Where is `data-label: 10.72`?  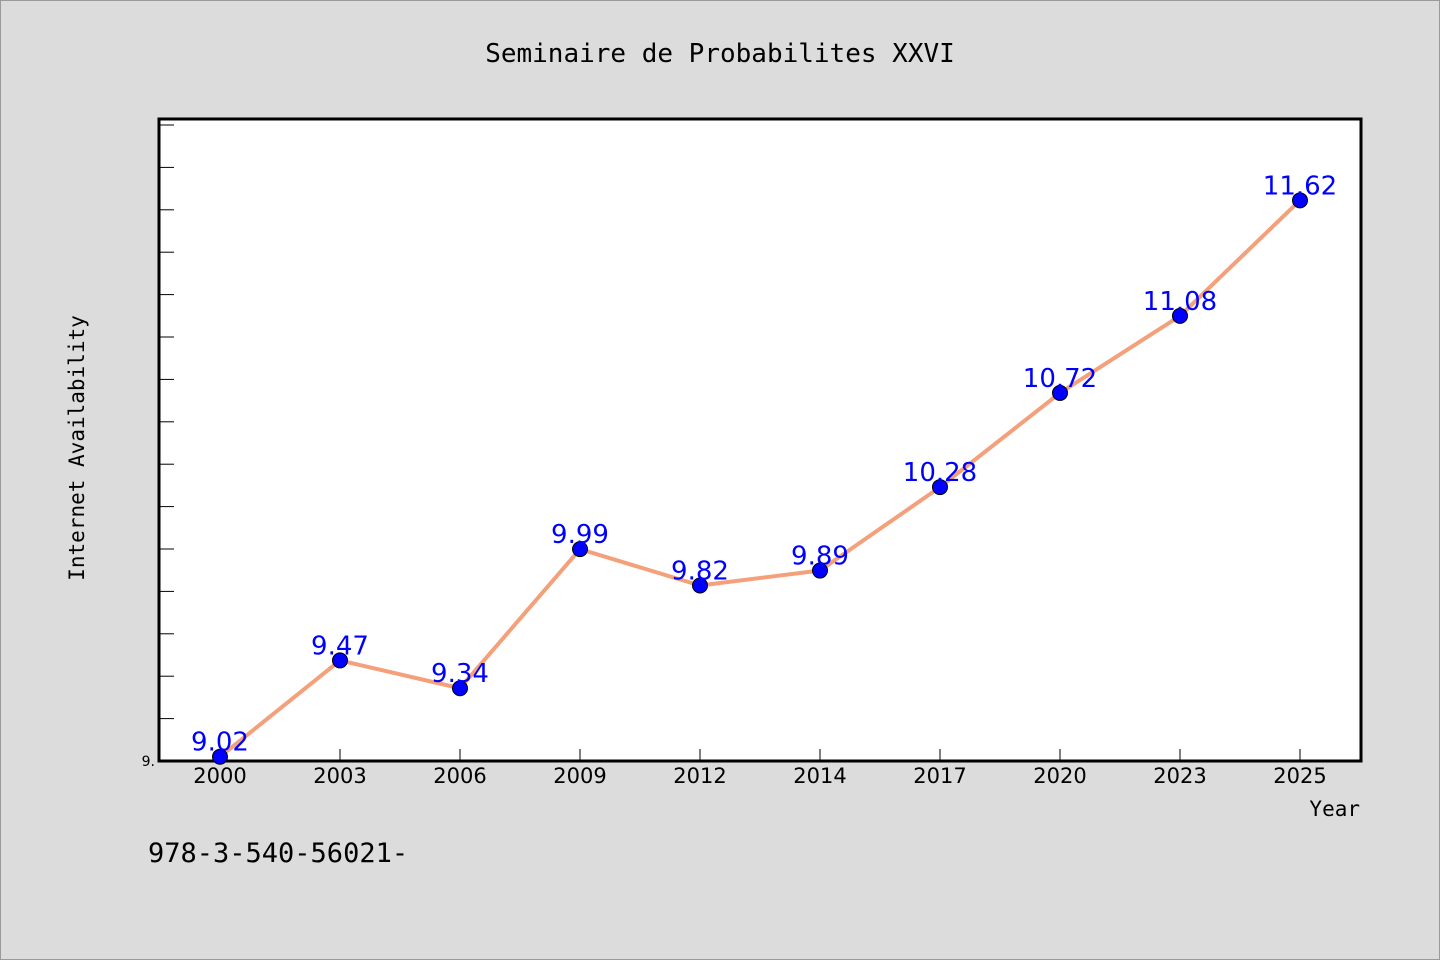 data-label: 10.72 is located at coordinates (1060, 379).